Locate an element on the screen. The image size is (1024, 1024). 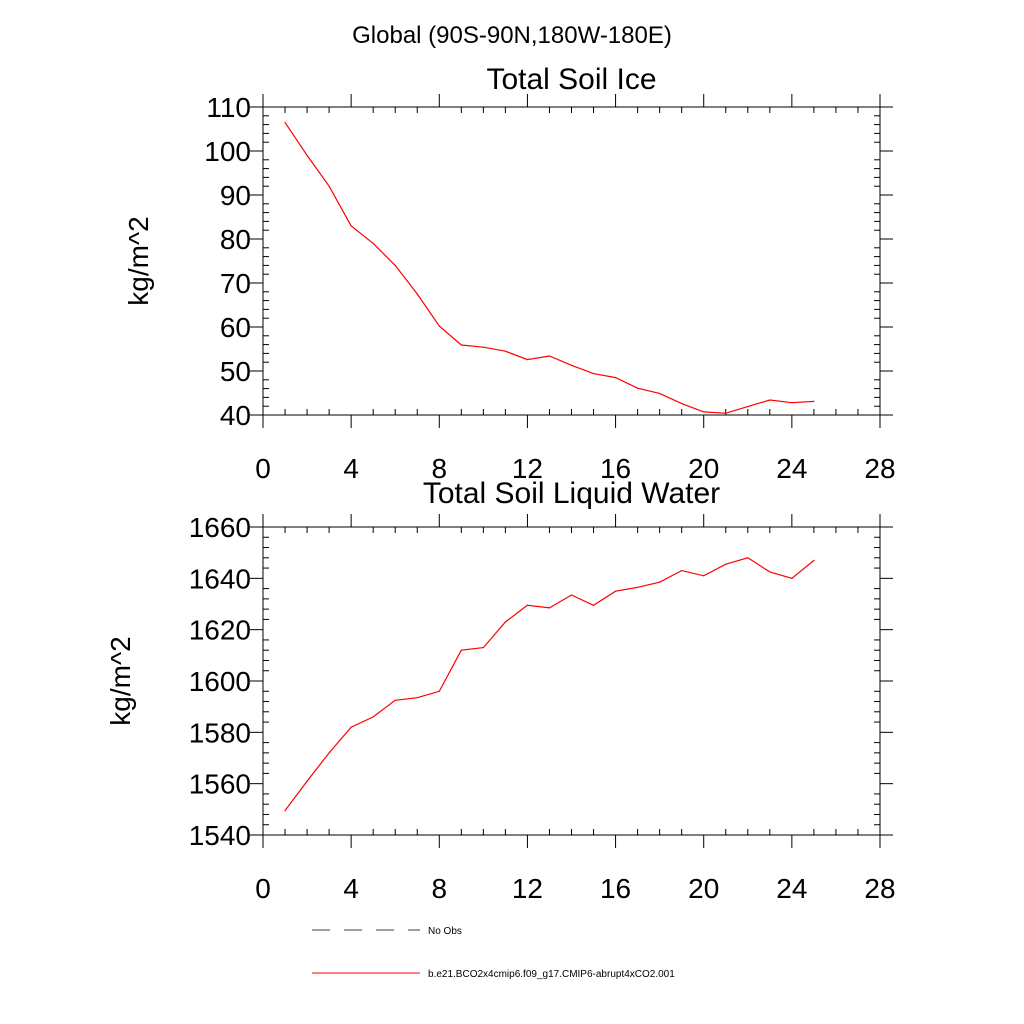
y-tick-label: 80 is located at coordinates (235, 239).